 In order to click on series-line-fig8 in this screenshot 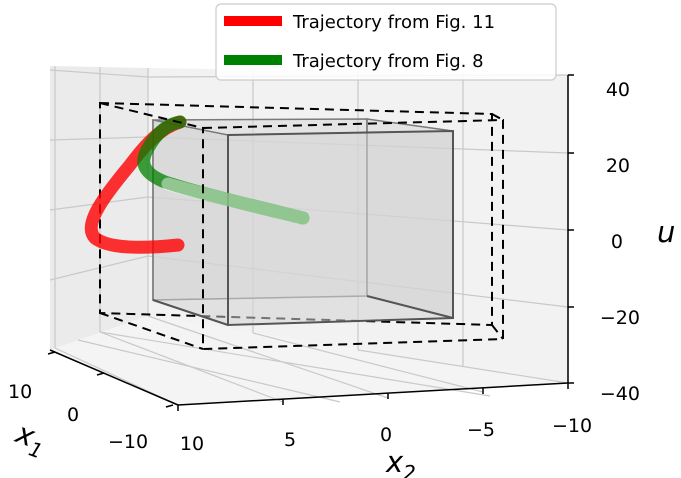, I will do `click(223, 170)`.